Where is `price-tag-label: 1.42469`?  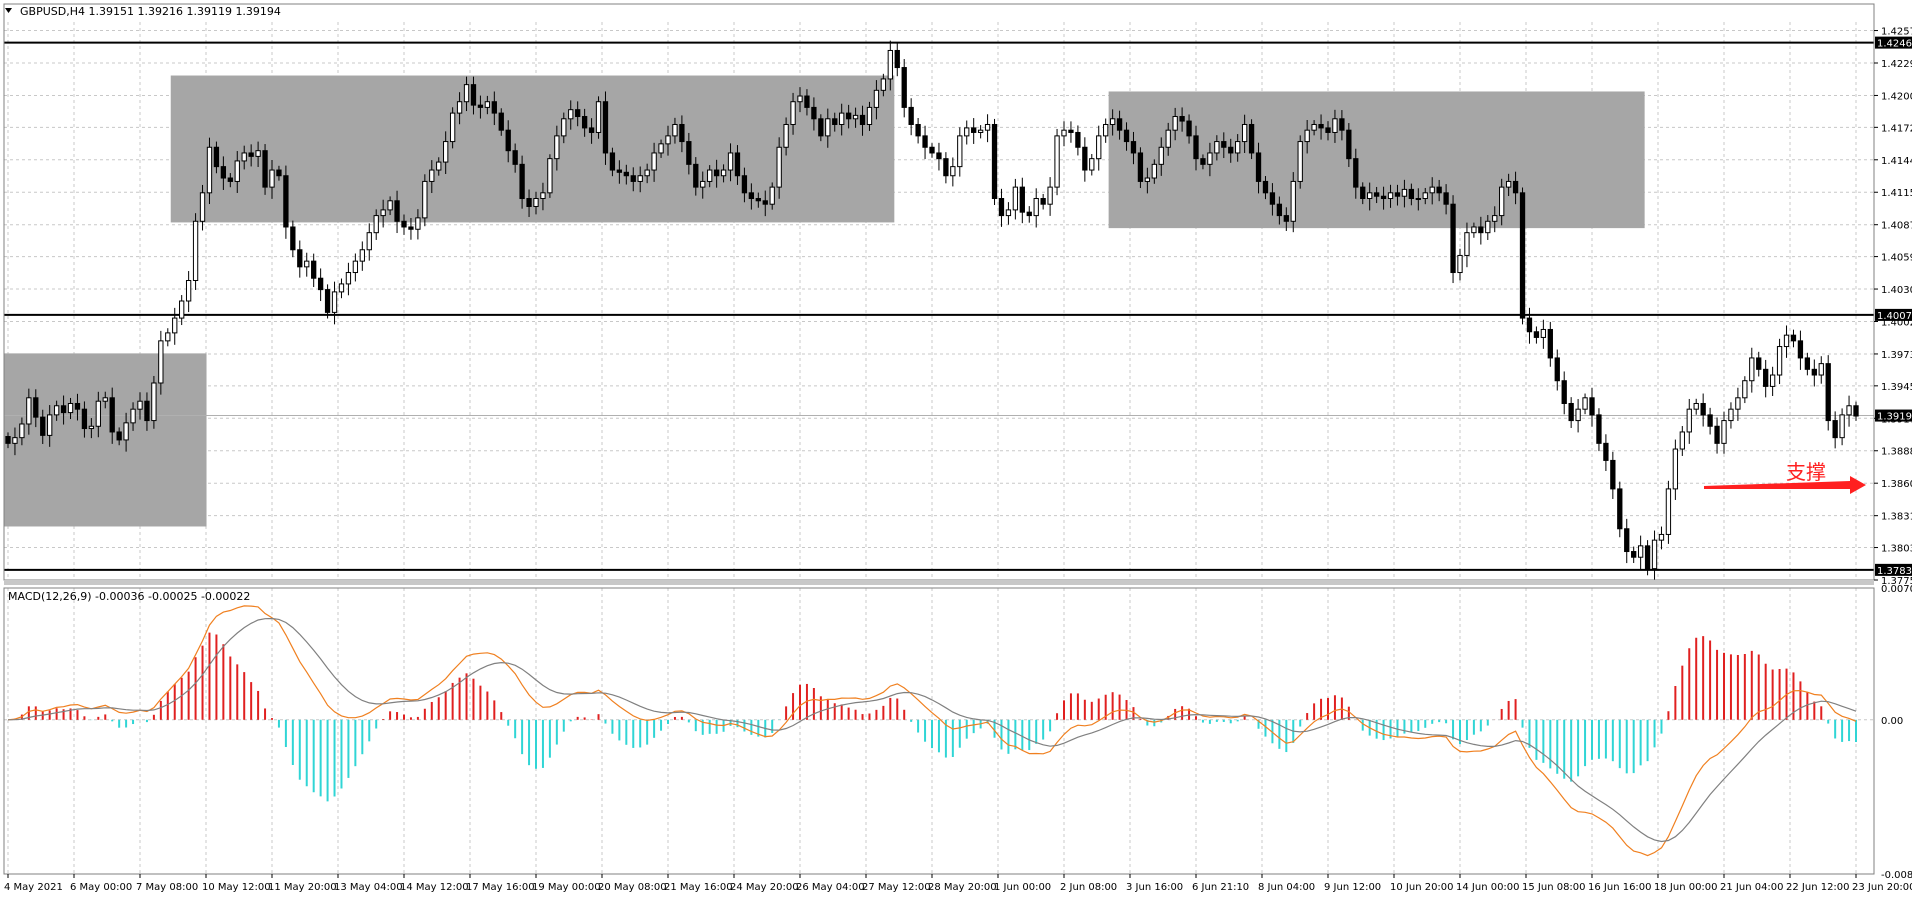 price-tag-label: 1.42469 is located at coordinates (1894, 44).